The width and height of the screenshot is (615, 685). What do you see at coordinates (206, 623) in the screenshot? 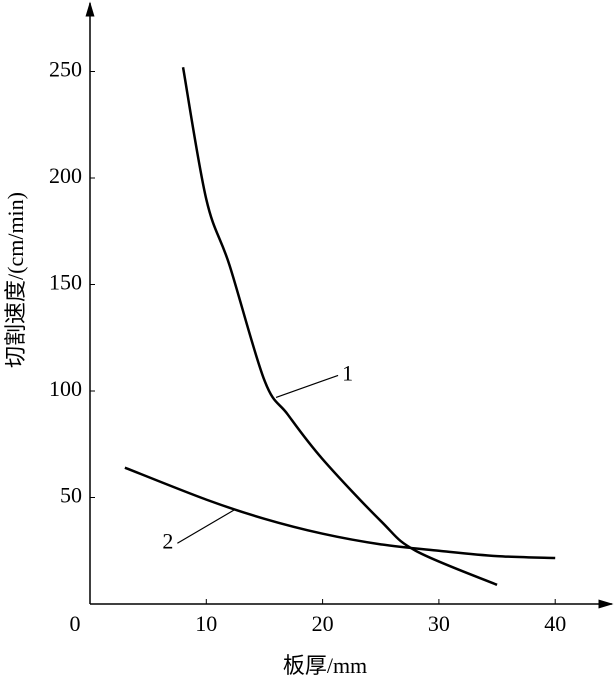
I see `x-tick-label: 10` at bounding box center [206, 623].